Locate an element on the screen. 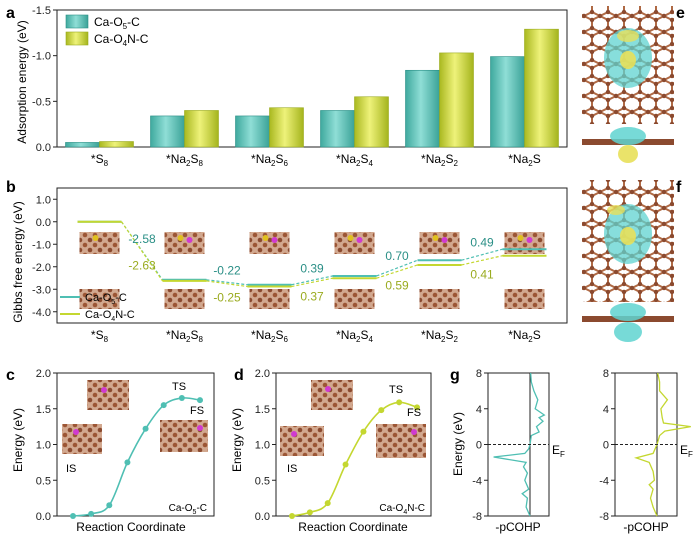  panel-e-side-charge-cyan is located at coordinates (628, 136).